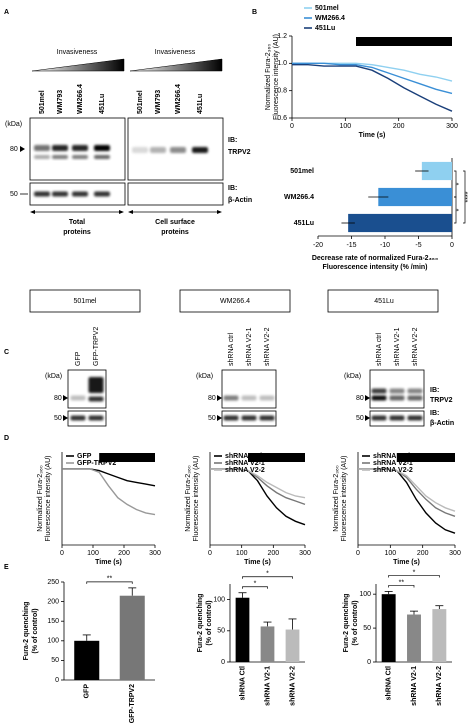  What do you see at coordinates (372, 135) in the screenshot?
I see `x-axis-label: Time (s)` at bounding box center [372, 135].